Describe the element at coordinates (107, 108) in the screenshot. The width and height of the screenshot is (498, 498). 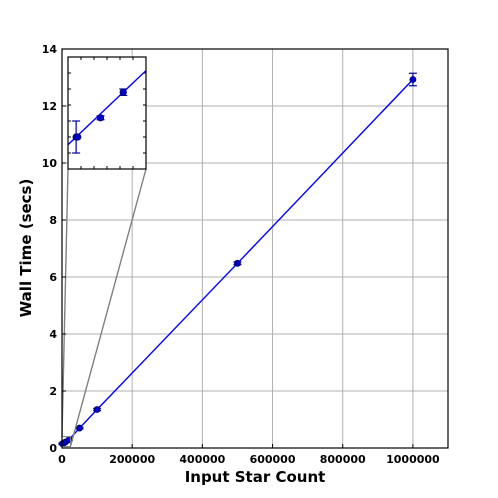
I see `inset-series-line` at that location.